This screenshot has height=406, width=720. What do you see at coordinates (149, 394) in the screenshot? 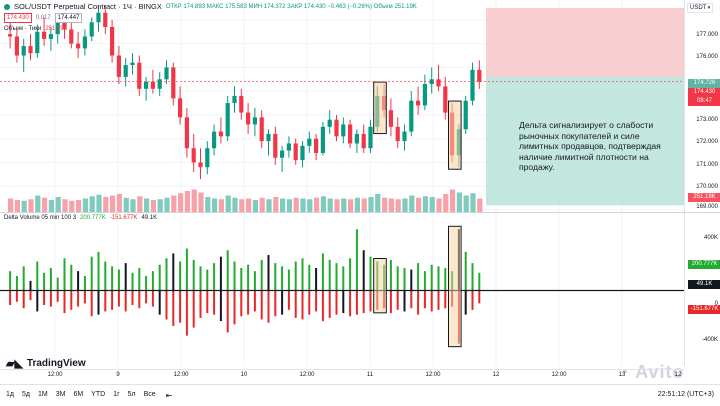
I see `range-all-button: Все` at bounding box center [149, 394].